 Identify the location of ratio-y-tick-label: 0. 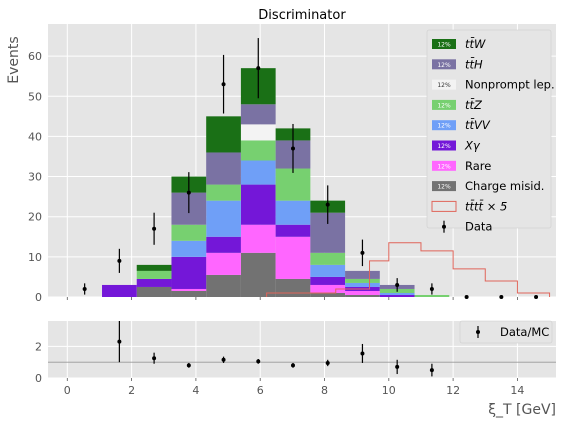
(38, 378).